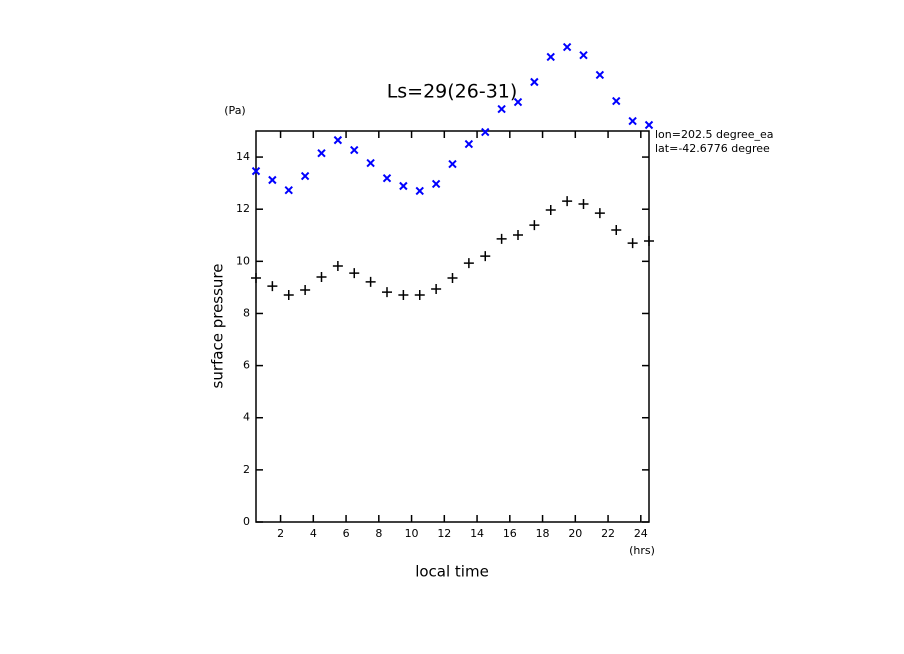 Image resolution: width=904 pixels, height=654 pixels. I want to click on chart-title: Ls=29(26-31), so click(452, 92).